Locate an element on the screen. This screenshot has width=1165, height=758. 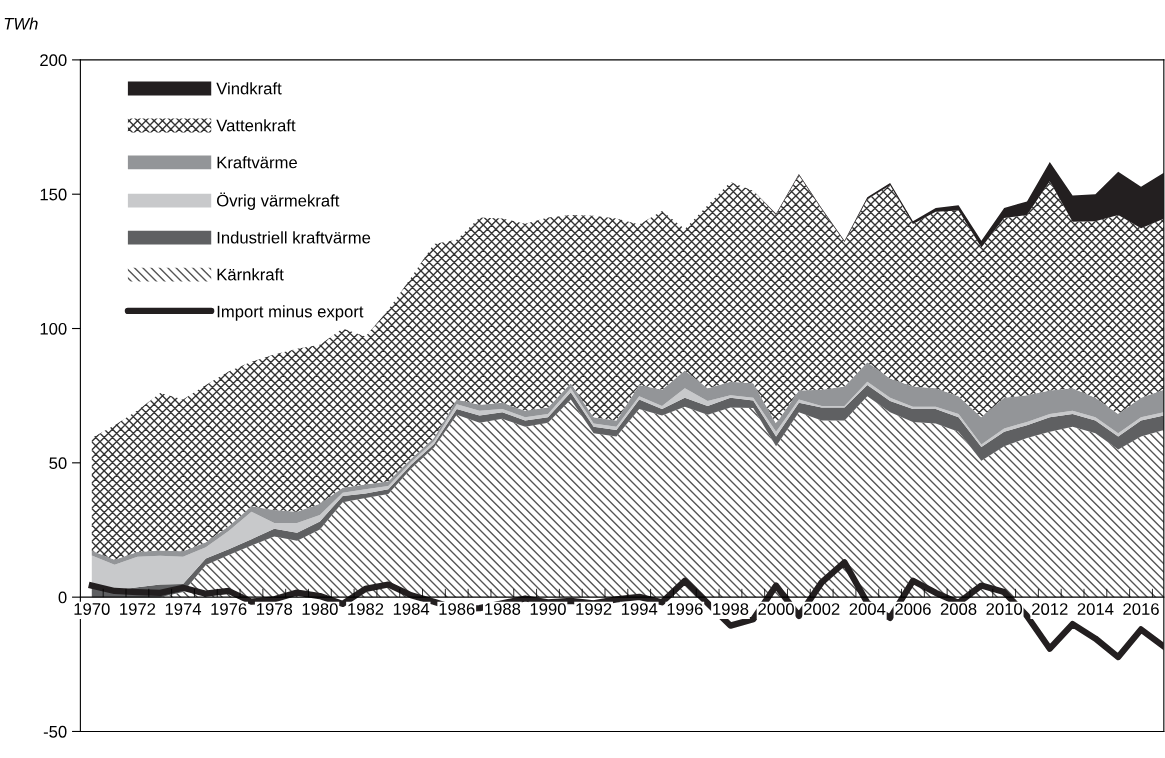
x-tick-label: 1980 is located at coordinates (320, 609).